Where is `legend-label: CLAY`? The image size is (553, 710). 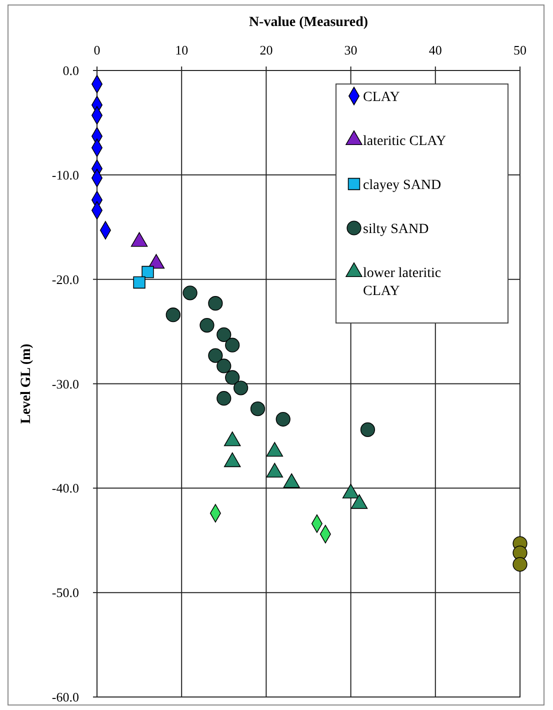 legend-label: CLAY is located at coordinates (381, 97).